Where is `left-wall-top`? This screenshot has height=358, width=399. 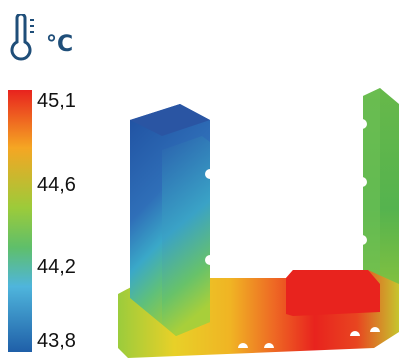 left-wall-top is located at coordinates (170, 120).